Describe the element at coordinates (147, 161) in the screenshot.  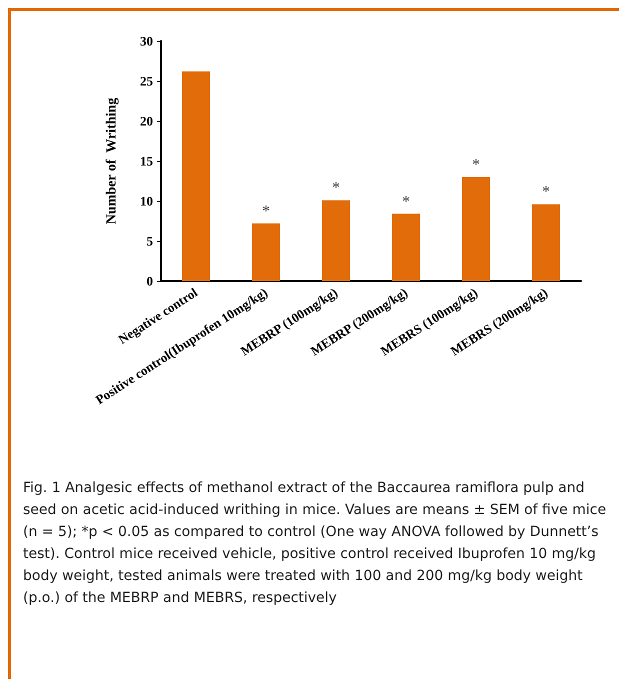
I see `y-tick-label: 15` at that location.